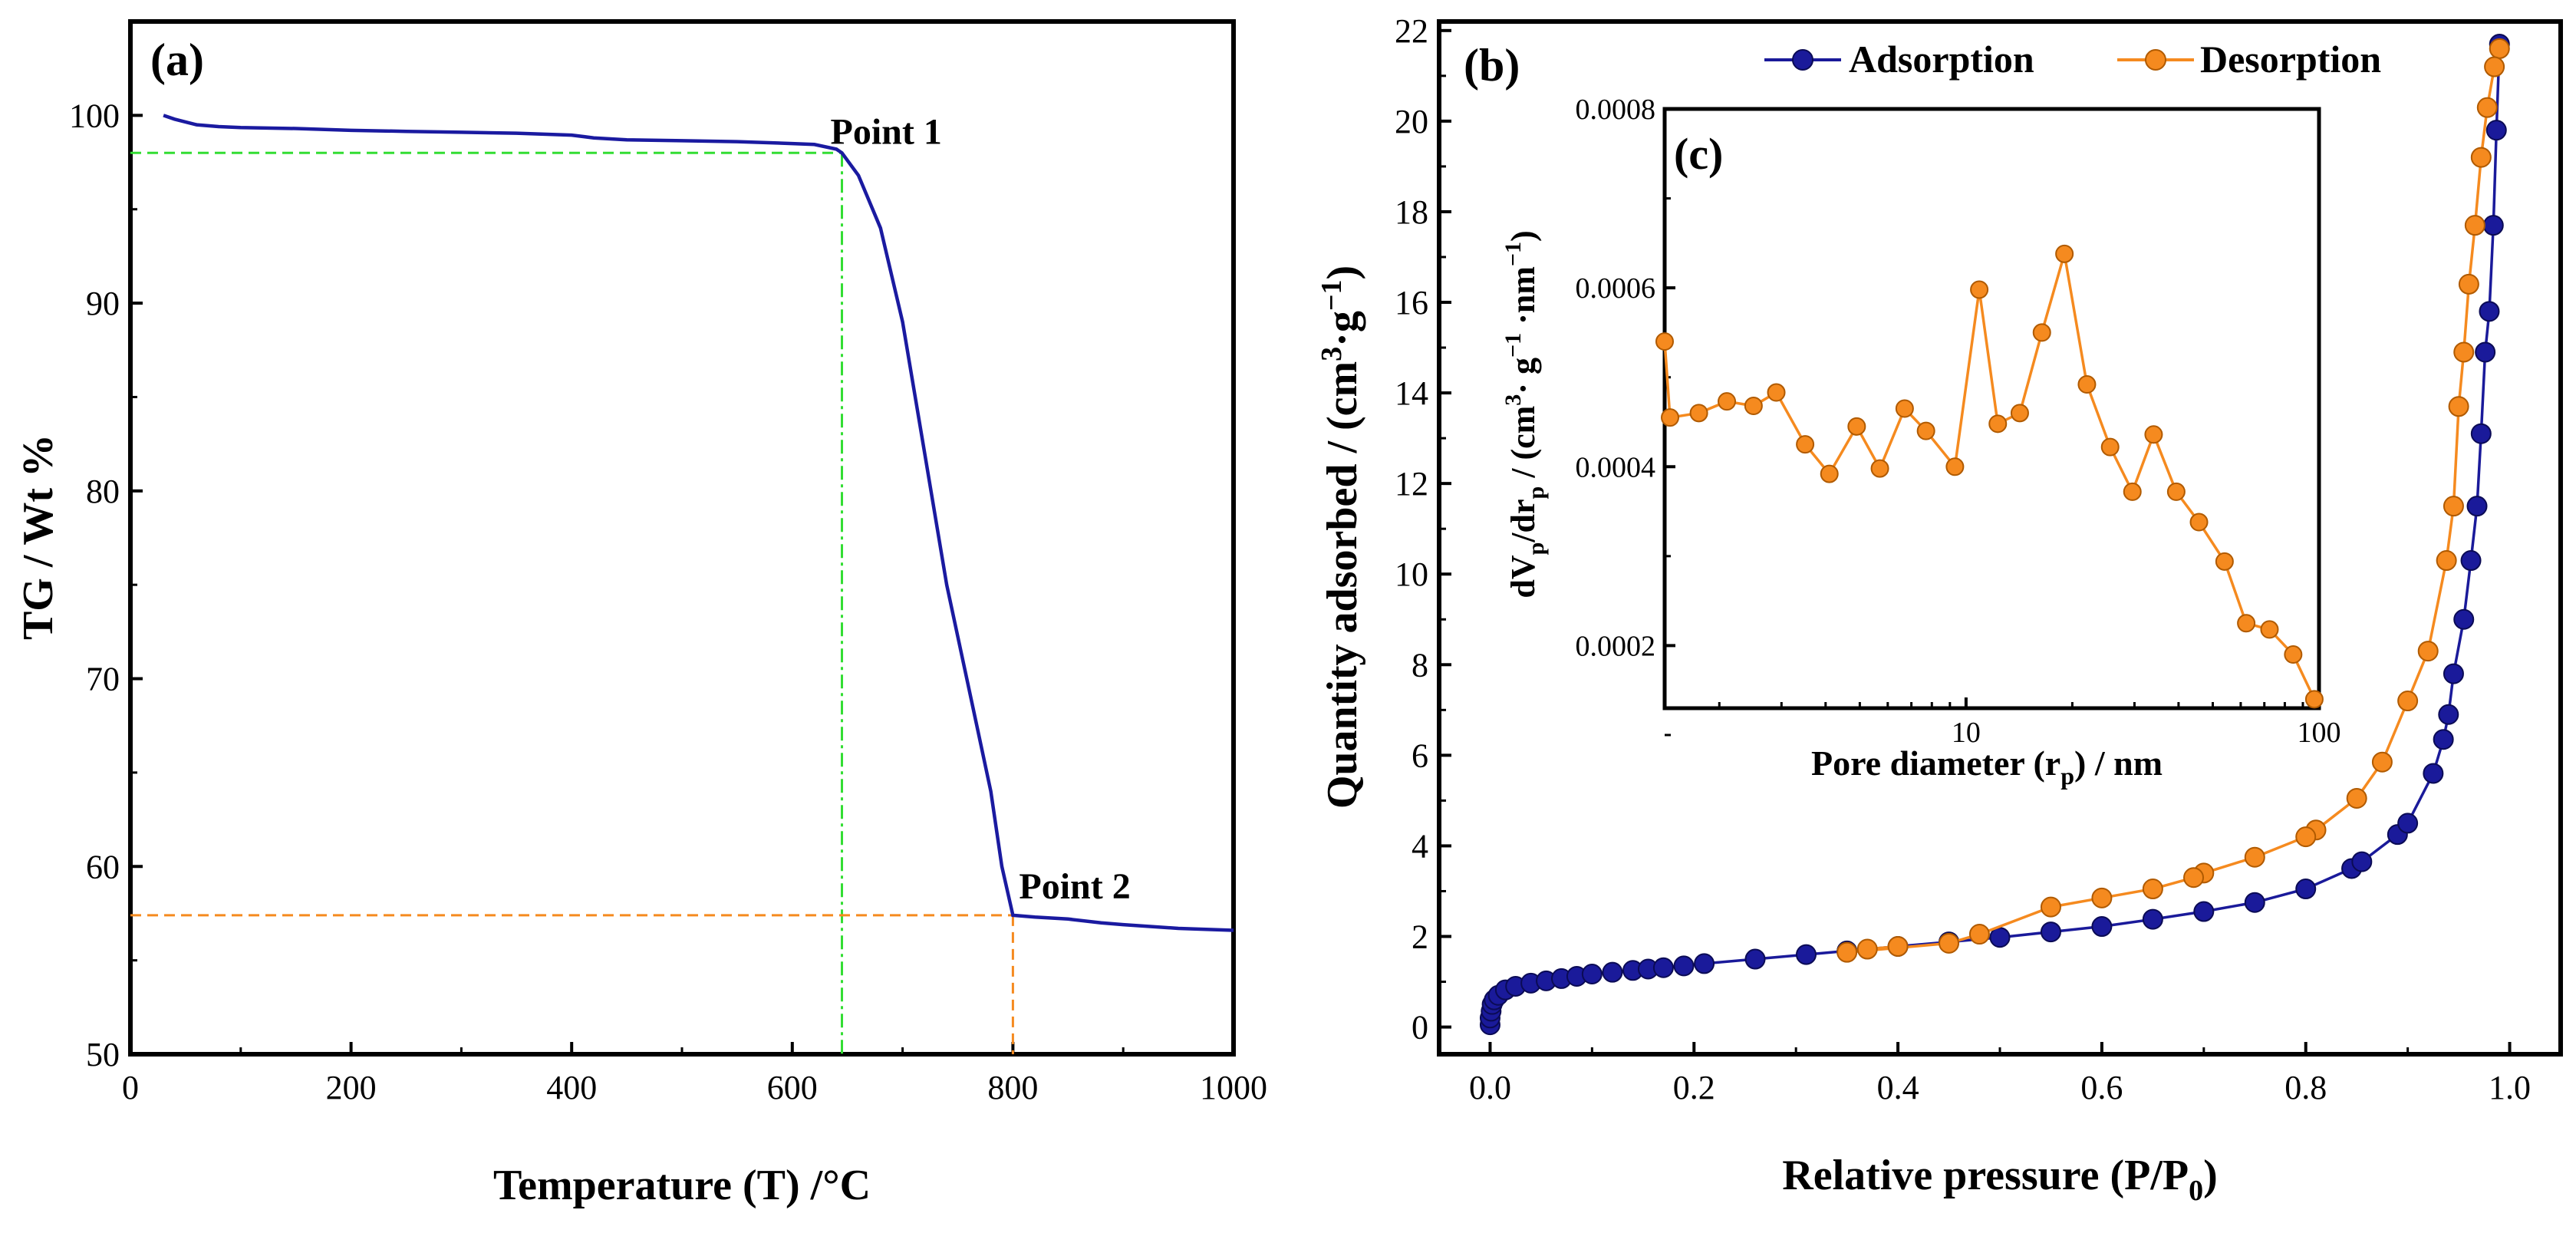 This screenshot has height=1233, width=2576. What do you see at coordinates (2319, 733) in the screenshot?
I see `c-x-tick-label: 100` at bounding box center [2319, 733].